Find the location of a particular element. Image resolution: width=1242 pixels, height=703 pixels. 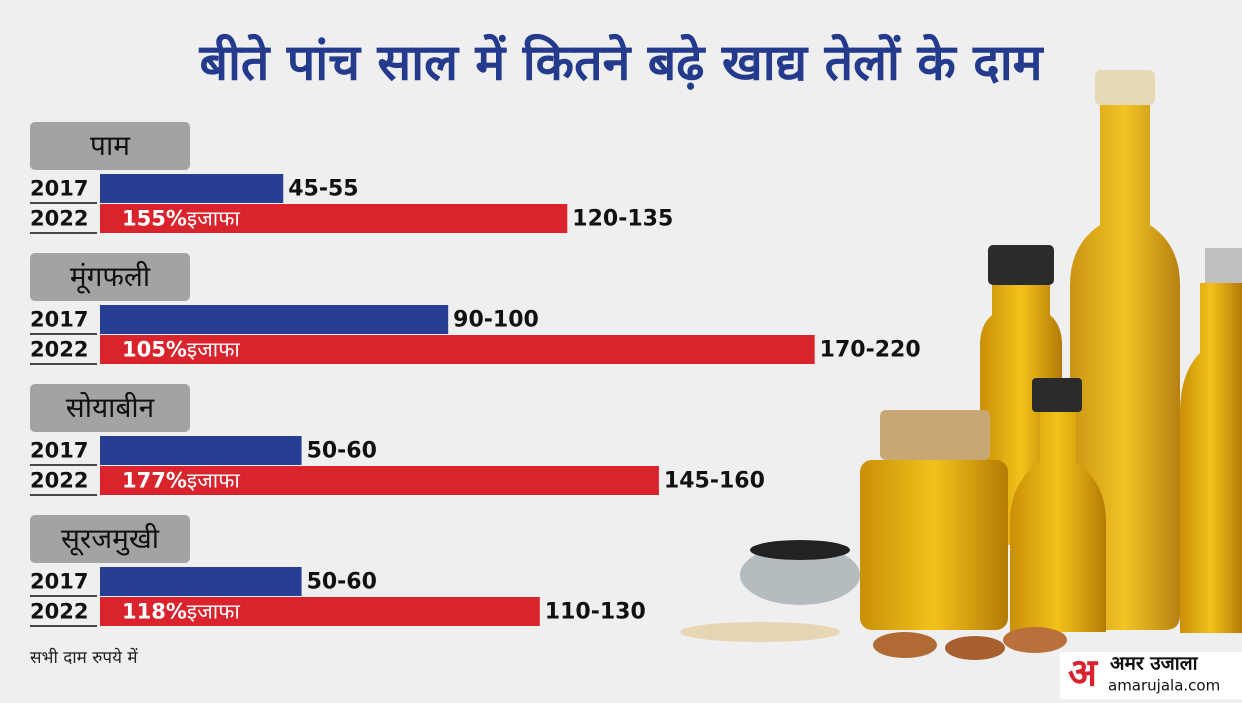

value-label: 145-160 is located at coordinates (714, 481).